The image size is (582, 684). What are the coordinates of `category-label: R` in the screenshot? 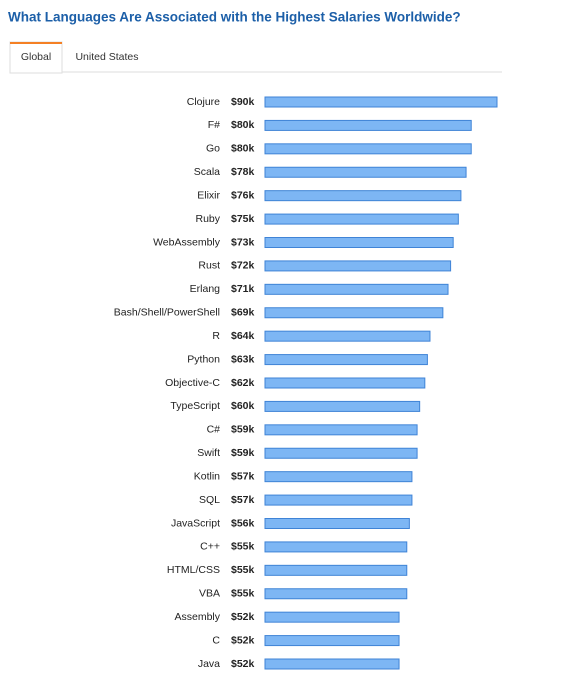 It's located at (216, 336).